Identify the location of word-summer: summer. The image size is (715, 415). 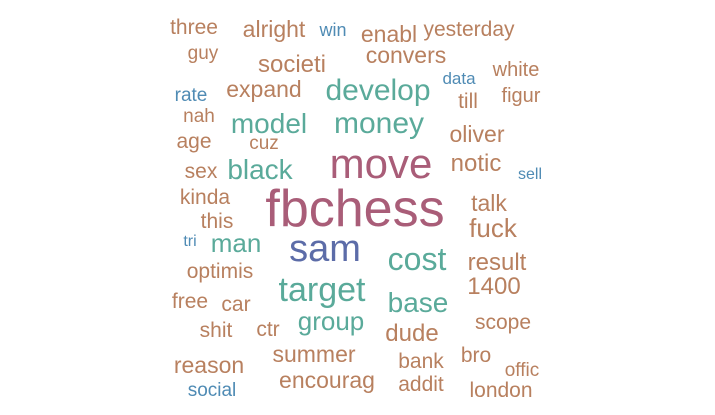
(314, 353).